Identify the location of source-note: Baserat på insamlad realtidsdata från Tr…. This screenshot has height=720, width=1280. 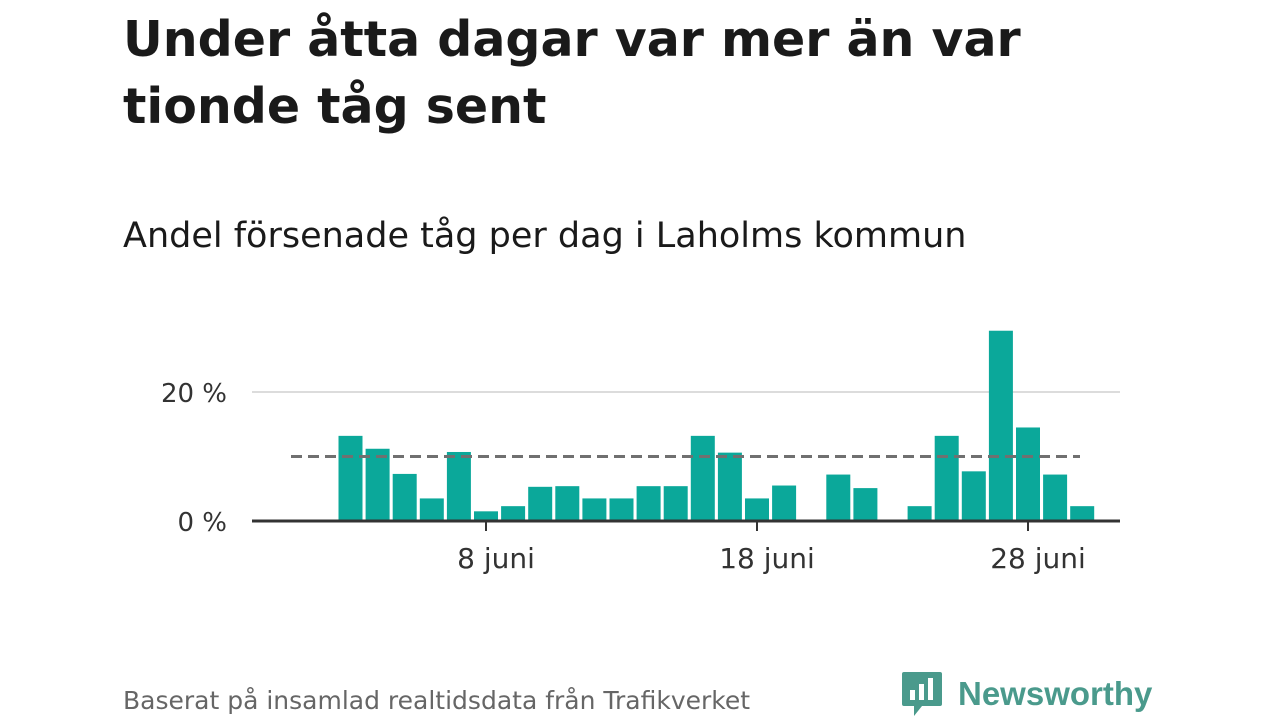
(437, 700).